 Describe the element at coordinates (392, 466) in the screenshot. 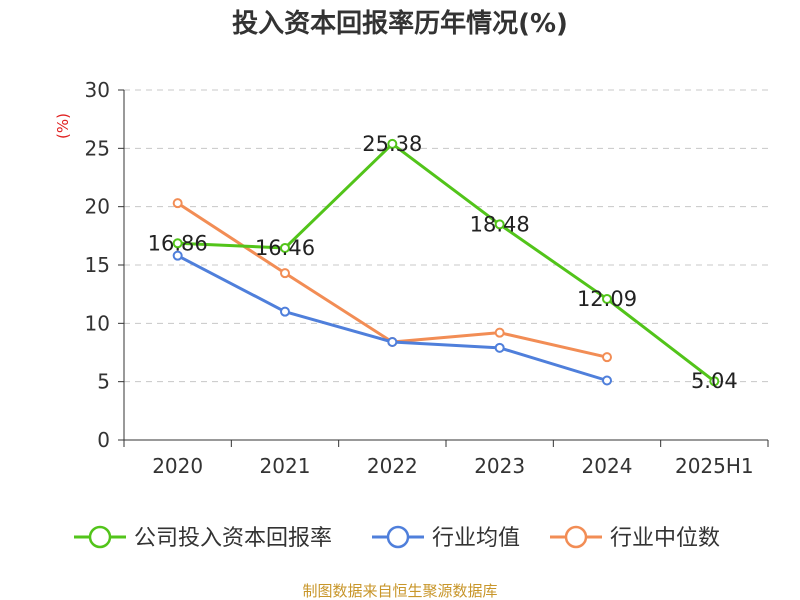

I see `x-tick-label: 2022` at that location.